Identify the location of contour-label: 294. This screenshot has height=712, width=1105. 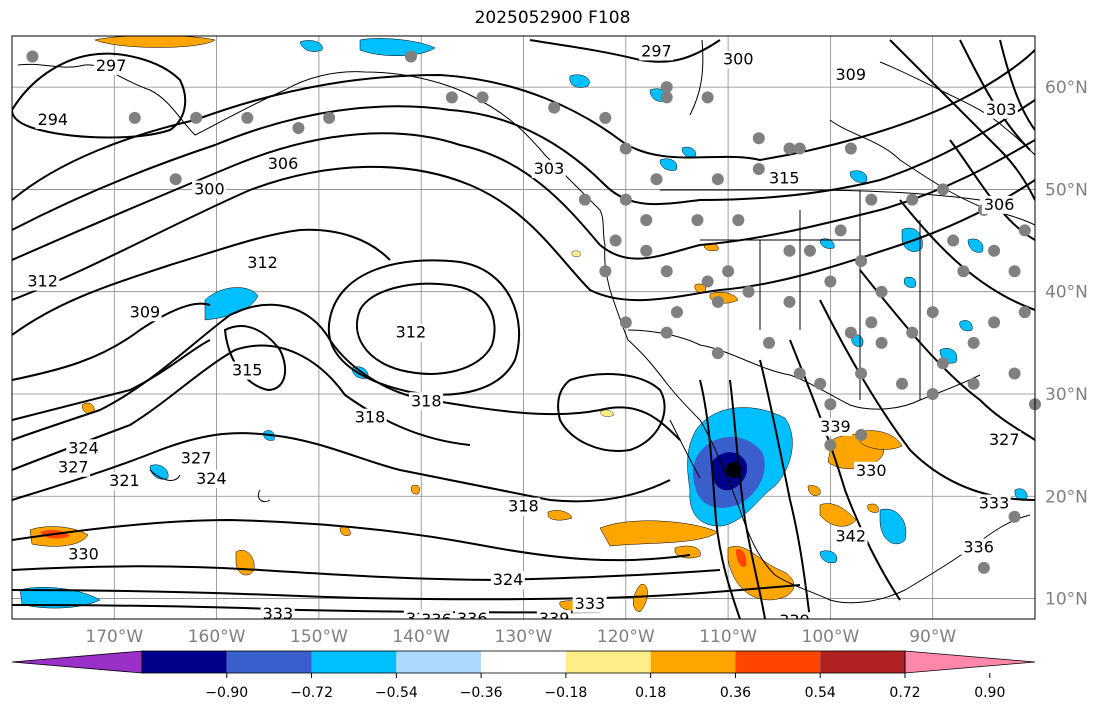
(53, 119).